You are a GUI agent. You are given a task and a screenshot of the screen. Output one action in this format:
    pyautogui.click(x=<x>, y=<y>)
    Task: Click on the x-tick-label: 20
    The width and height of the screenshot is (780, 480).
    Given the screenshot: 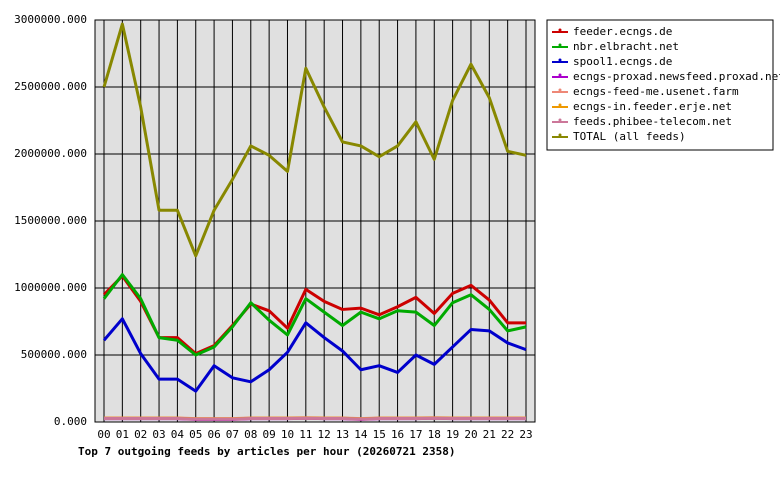 What is the action you would take?
    pyautogui.click(x=470, y=434)
    